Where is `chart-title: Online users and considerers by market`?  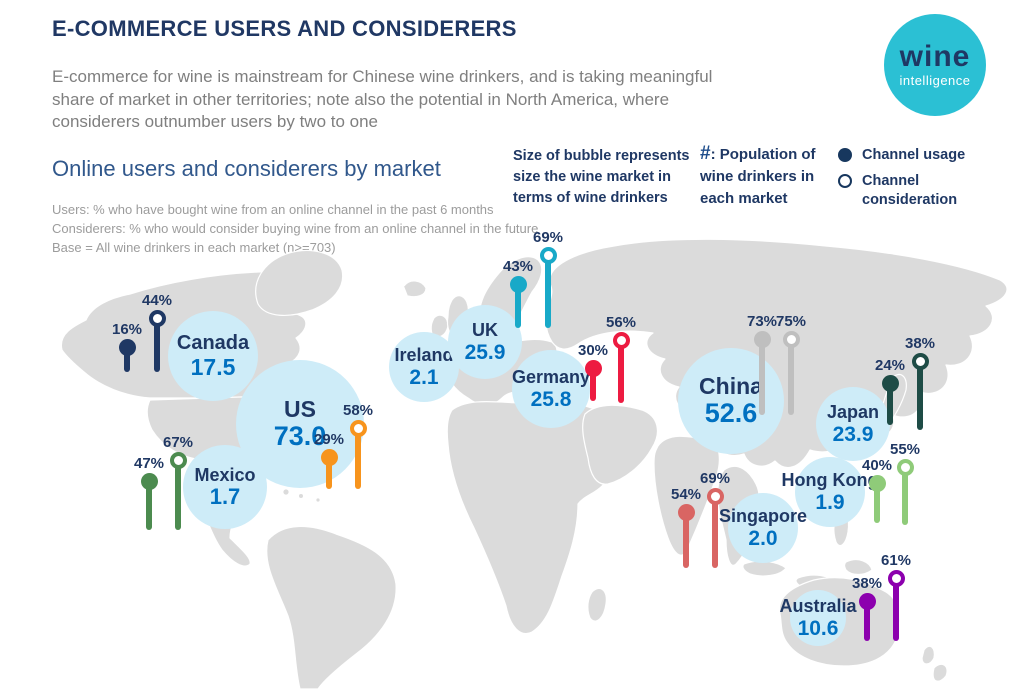 chart-title: Online users and considerers by market is located at coordinates (246, 168).